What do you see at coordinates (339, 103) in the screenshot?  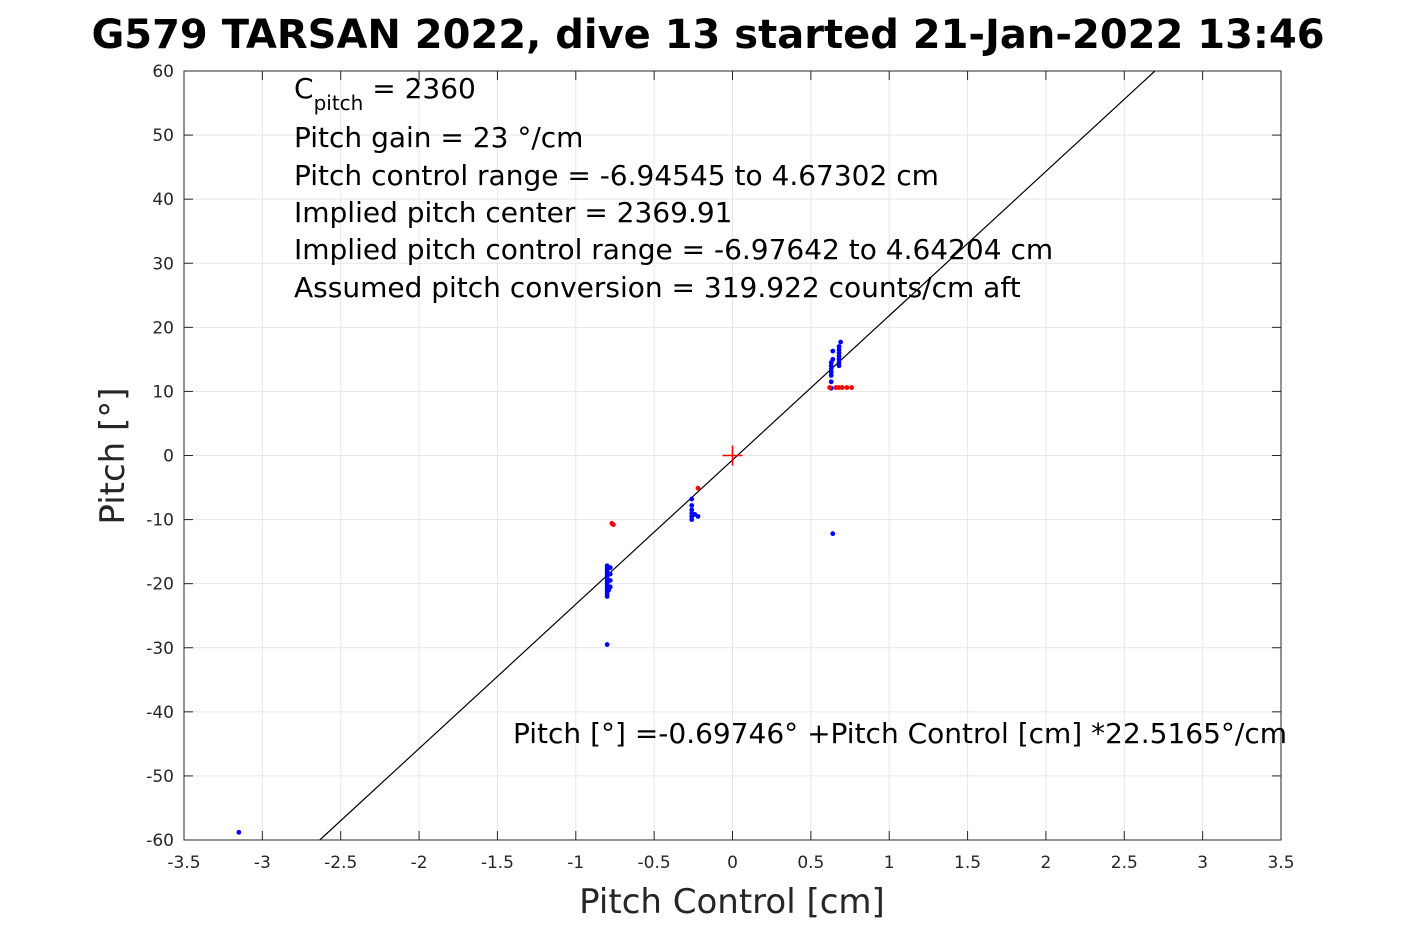 I see `c-pitch-subscript: pitch` at bounding box center [339, 103].